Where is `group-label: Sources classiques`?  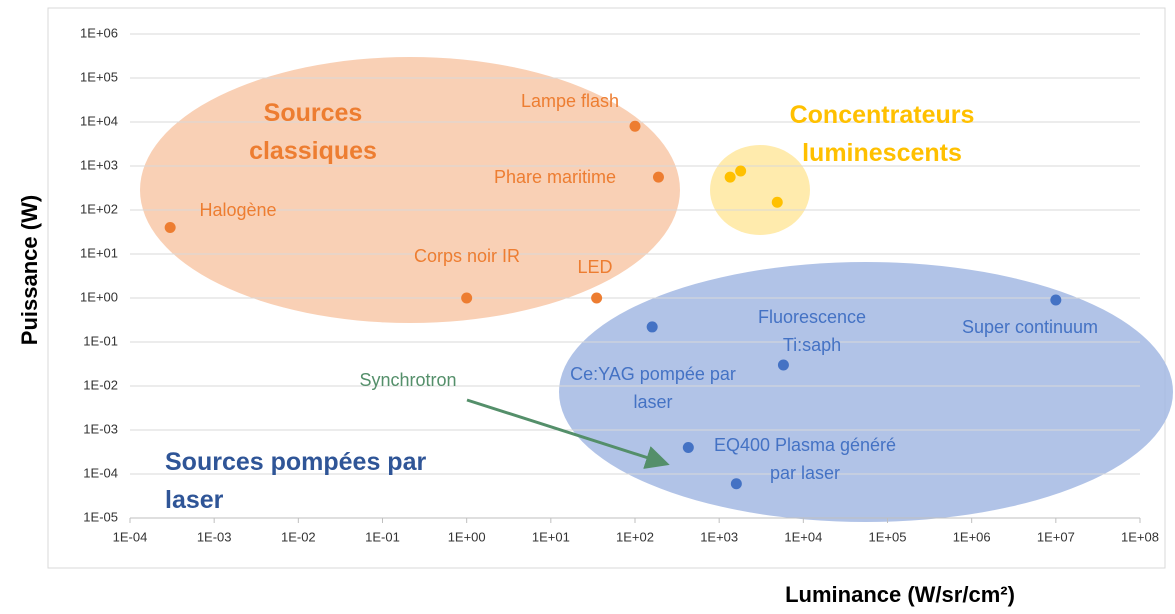 group-label: Sources classiques is located at coordinates (313, 132).